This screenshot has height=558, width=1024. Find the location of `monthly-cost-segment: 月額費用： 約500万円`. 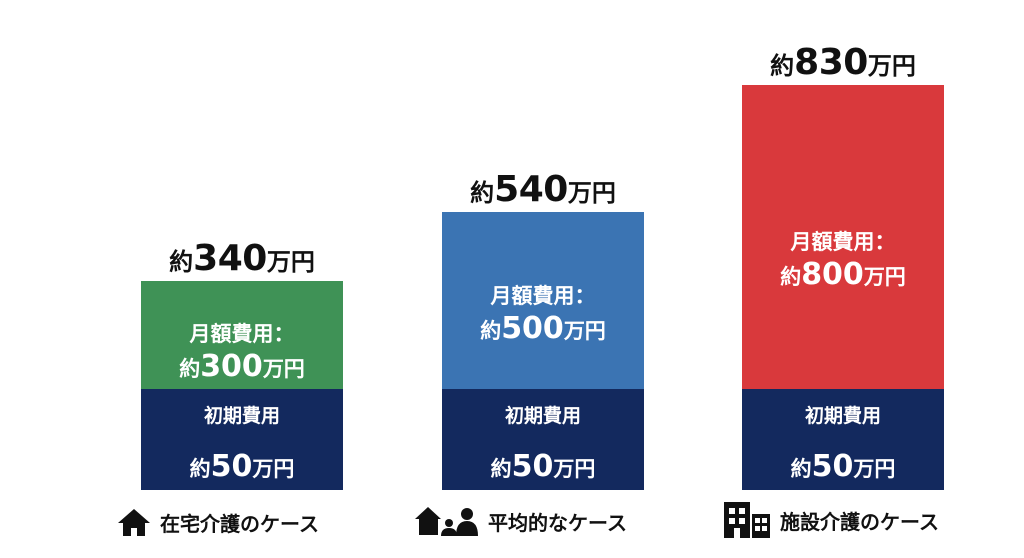

monthly-cost-segment: 月額費用： 約500万円 is located at coordinates (543, 300).